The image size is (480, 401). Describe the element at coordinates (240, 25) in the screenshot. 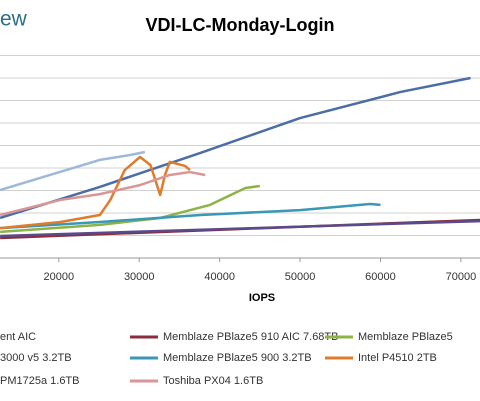

I see `chart-title: VDI-LC-Monday-Login` at that location.